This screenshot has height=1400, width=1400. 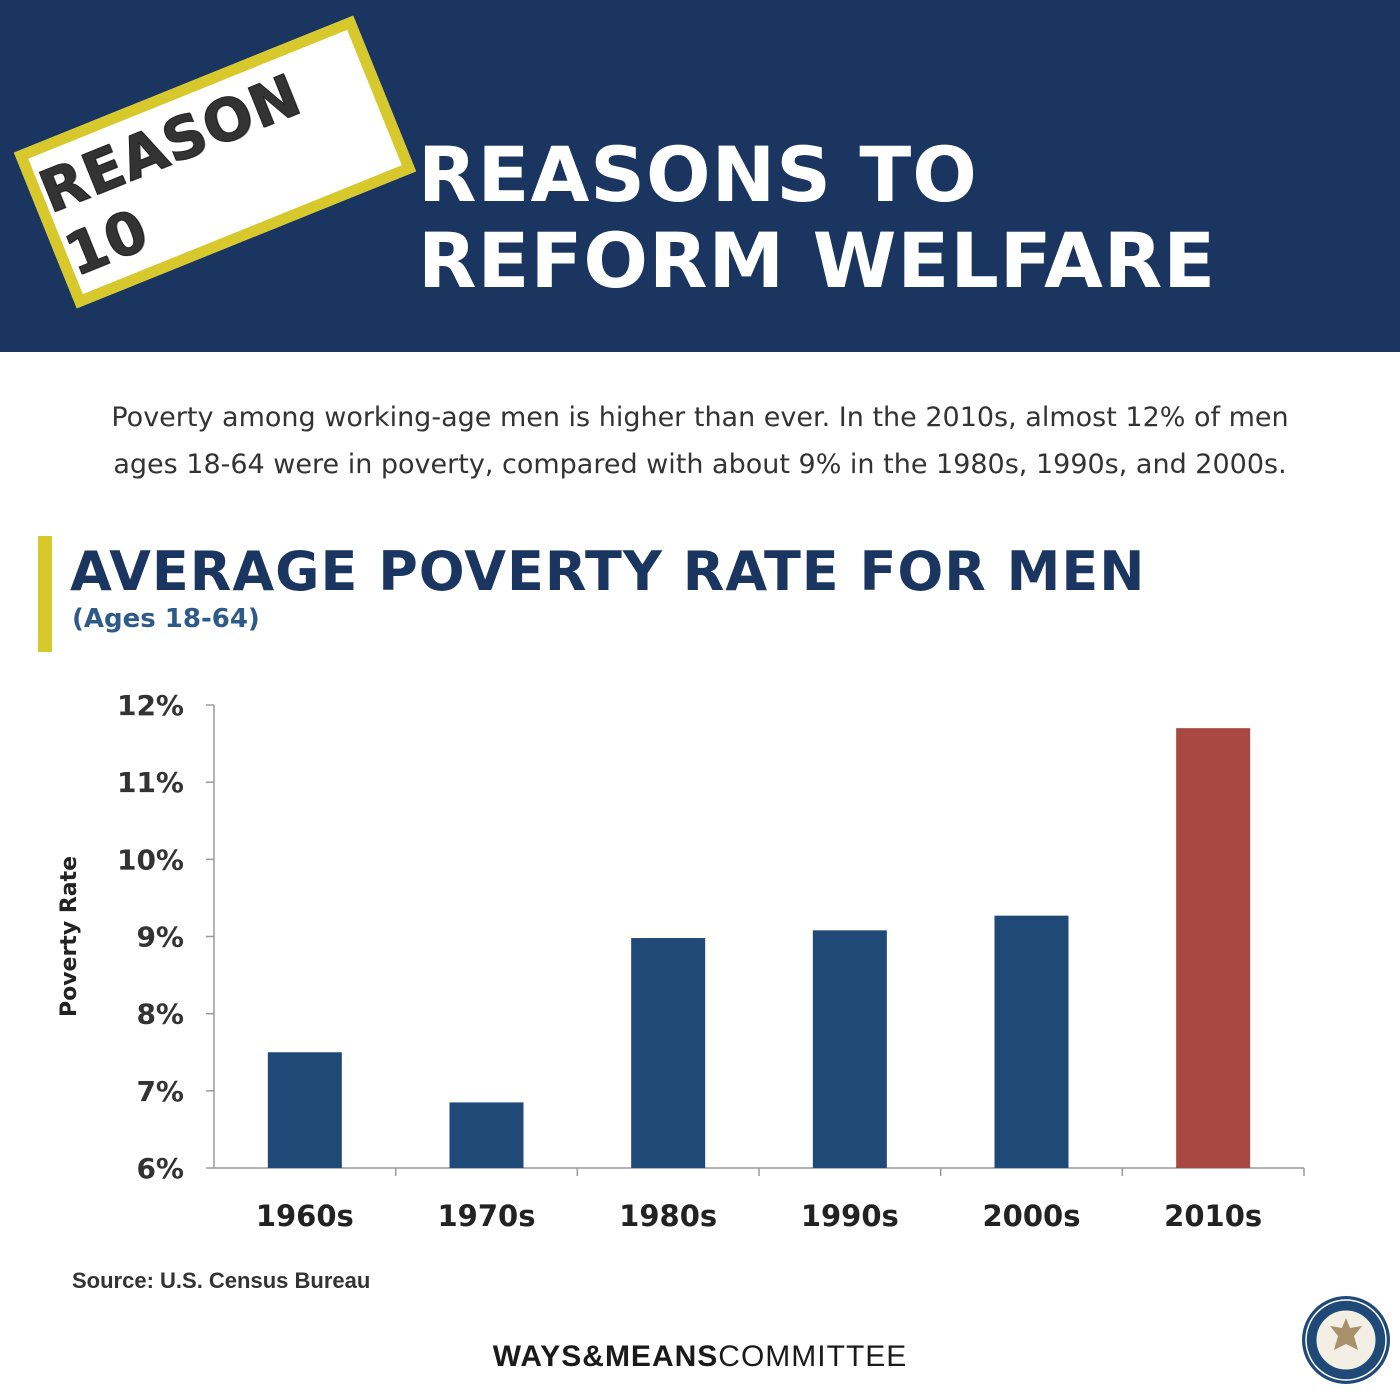 I want to click on x-tick-label: 2010s, so click(x=1213, y=1216).